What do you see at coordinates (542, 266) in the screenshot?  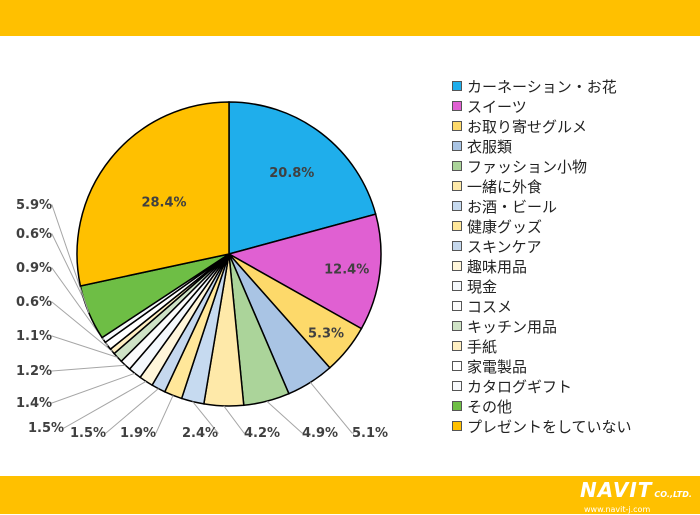 I see `legend-item: 趣味用品` at bounding box center [542, 266].